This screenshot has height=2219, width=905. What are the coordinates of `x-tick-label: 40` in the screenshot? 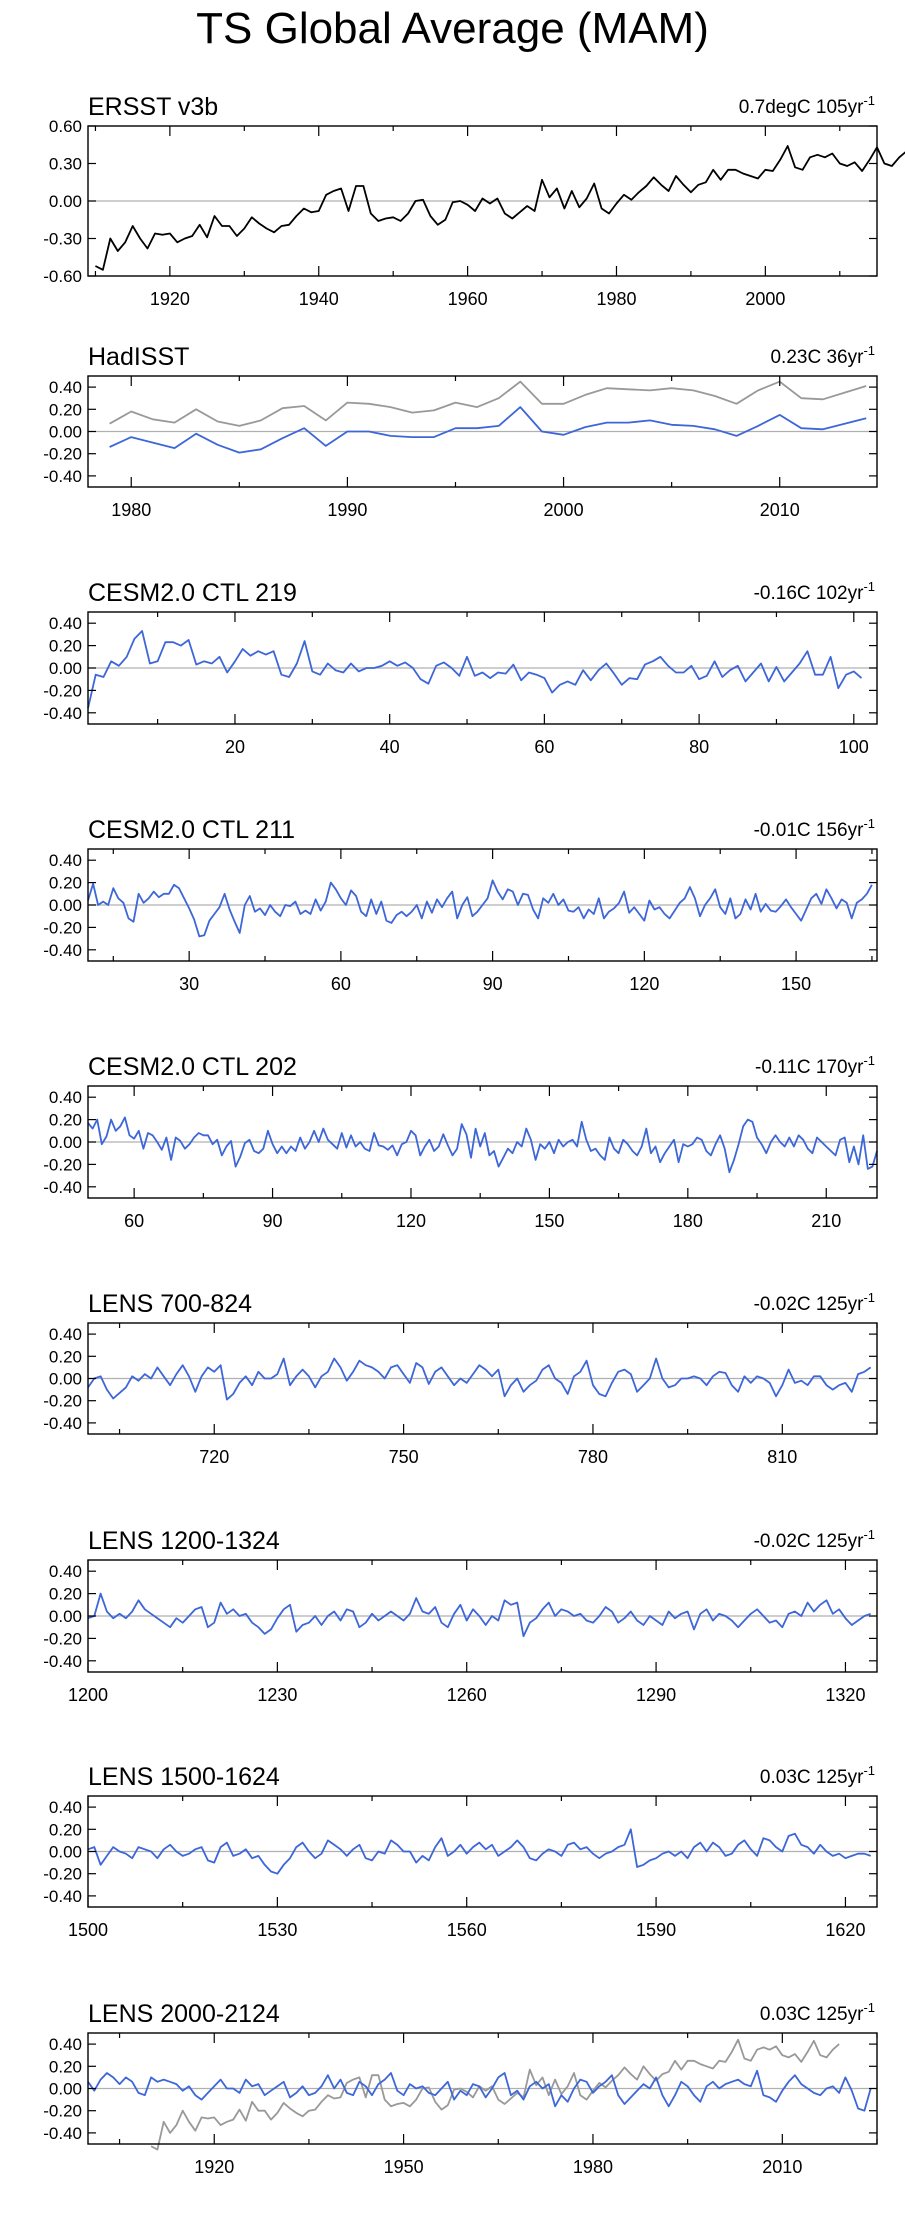 It's located at (390, 747).